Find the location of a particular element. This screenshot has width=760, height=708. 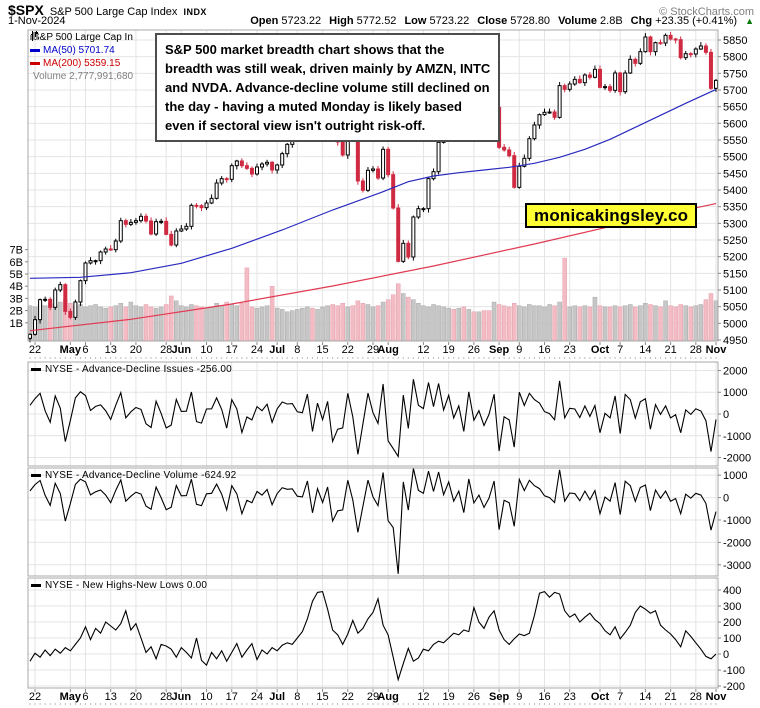

ma200-swatch-icon is located at coordinates (35, 63).